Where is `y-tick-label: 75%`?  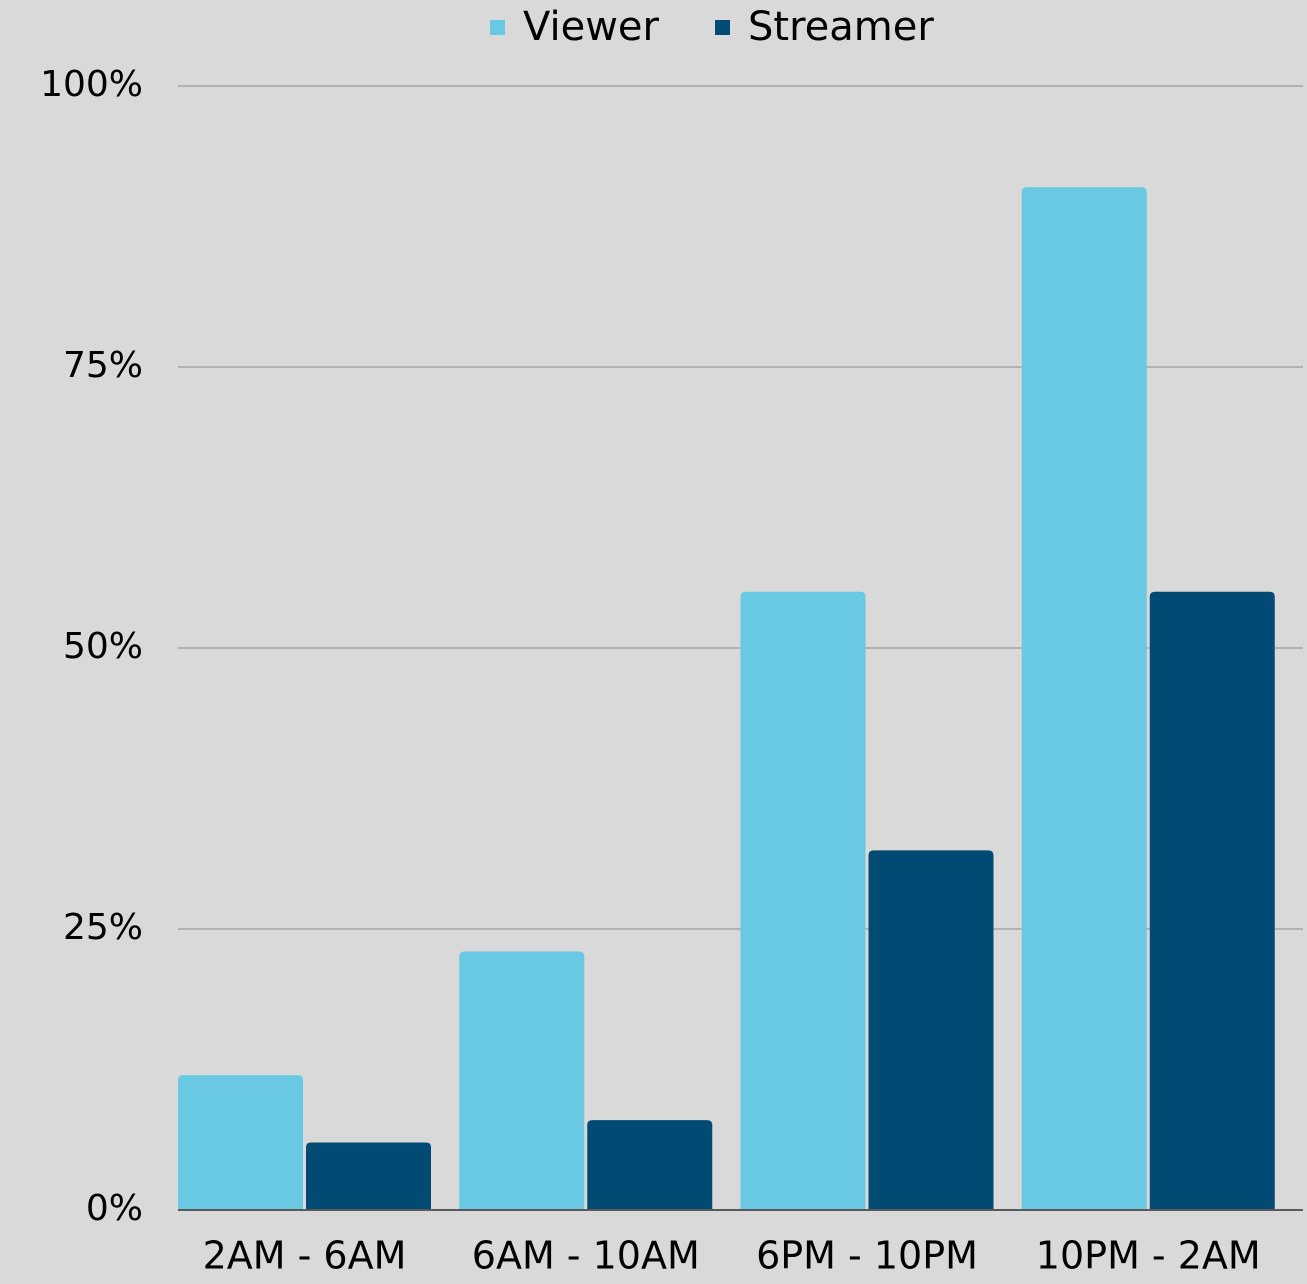
y-tick-label: 75% is located at coordinates (103, 365).